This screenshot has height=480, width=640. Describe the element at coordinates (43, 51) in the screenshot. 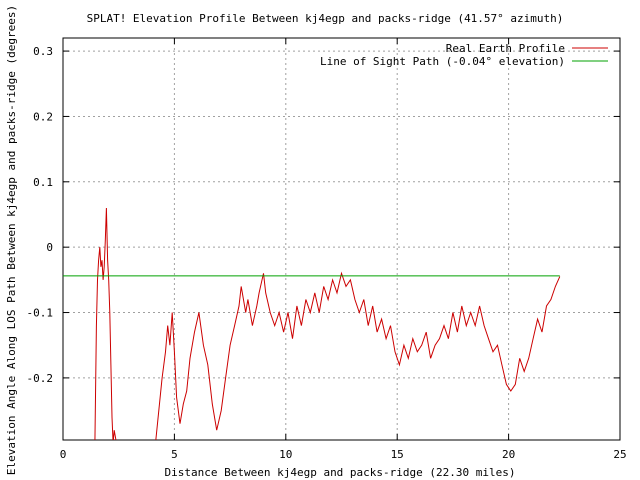

I see `y-tick-label: 0.3` at that location.